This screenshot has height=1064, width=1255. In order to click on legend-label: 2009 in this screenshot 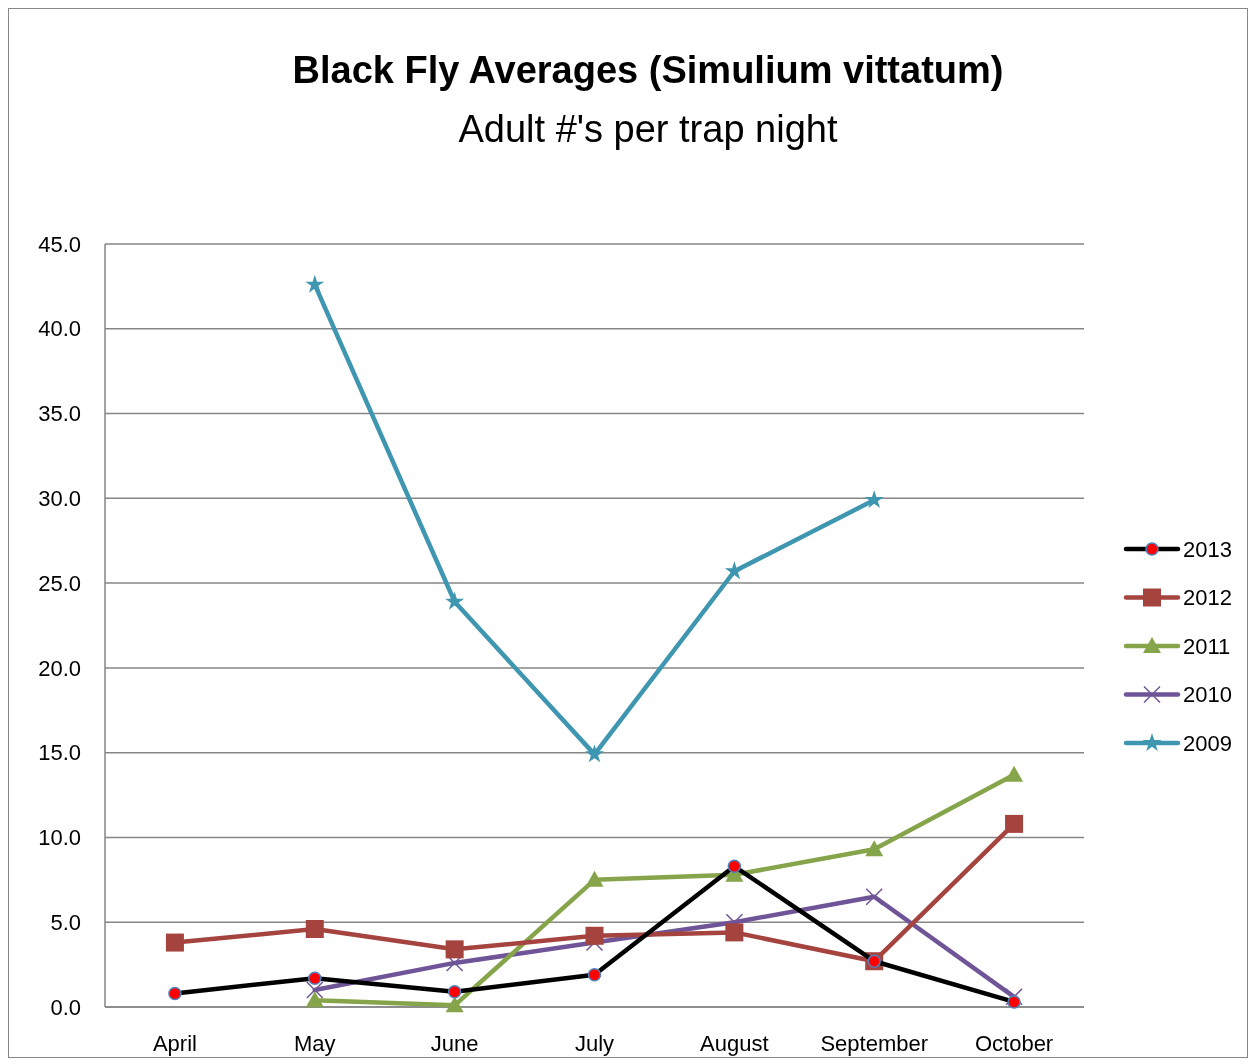, I will do `click(1207, 743)`.